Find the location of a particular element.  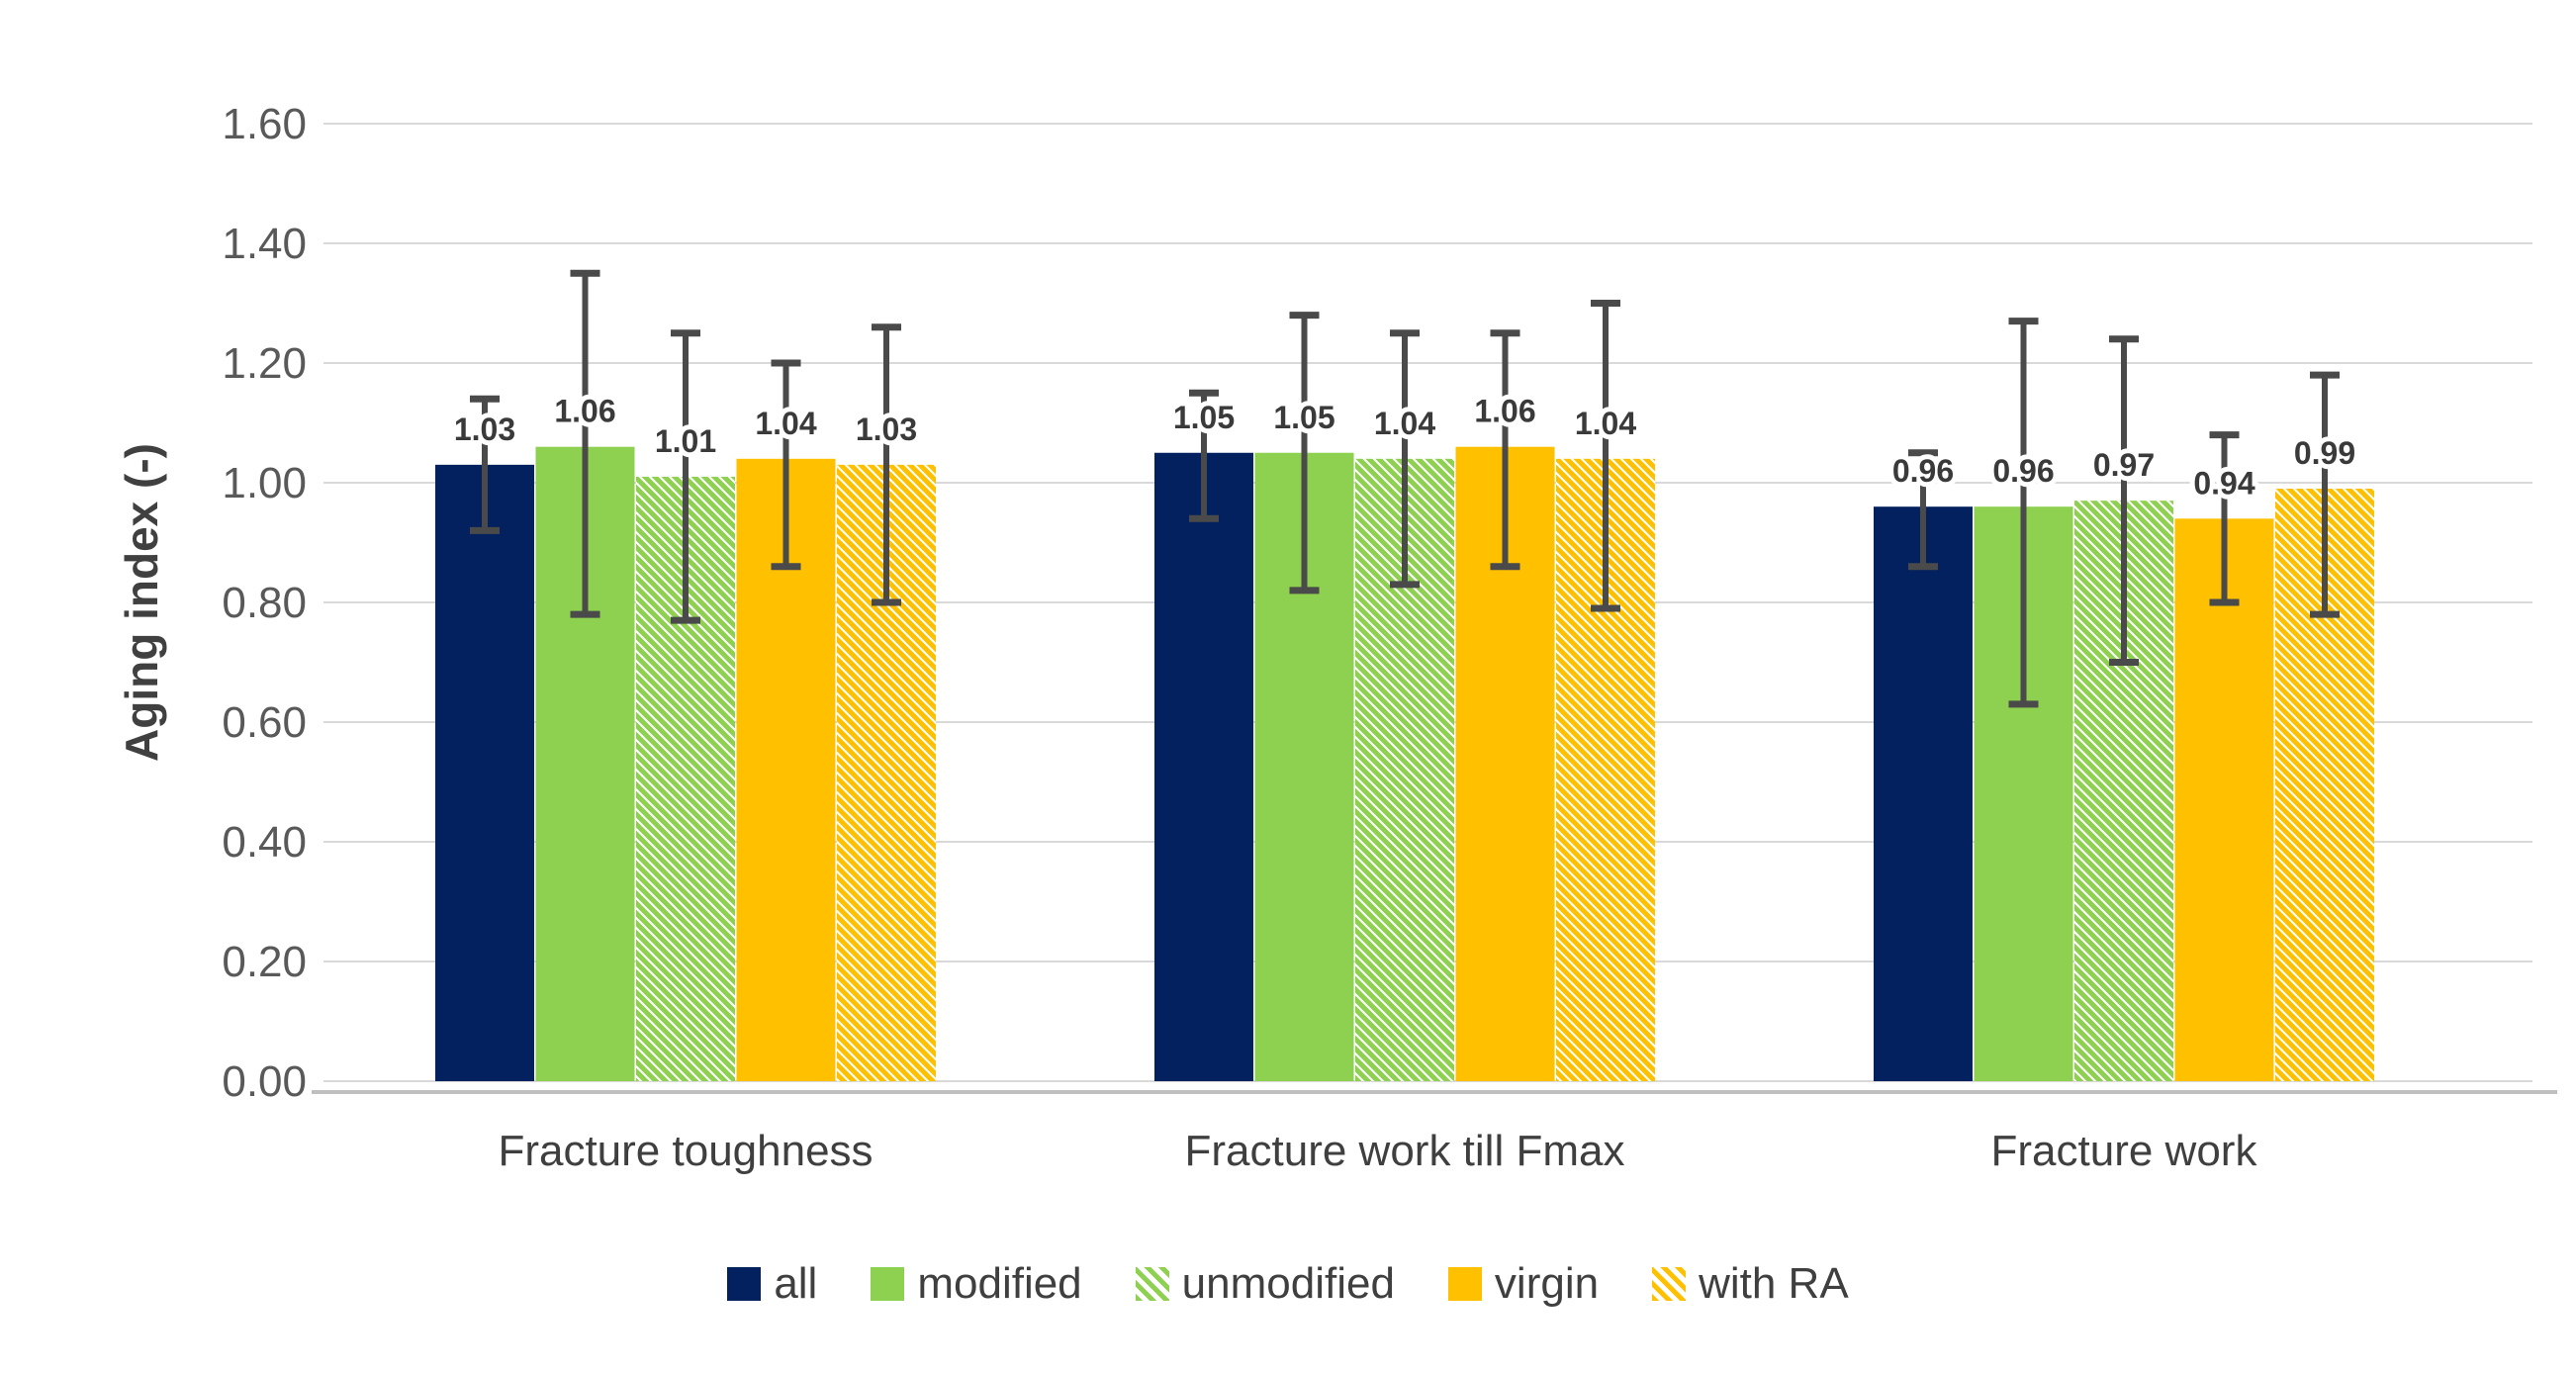

y-tick-label: 0.20 is located at coordinates (264, 962).